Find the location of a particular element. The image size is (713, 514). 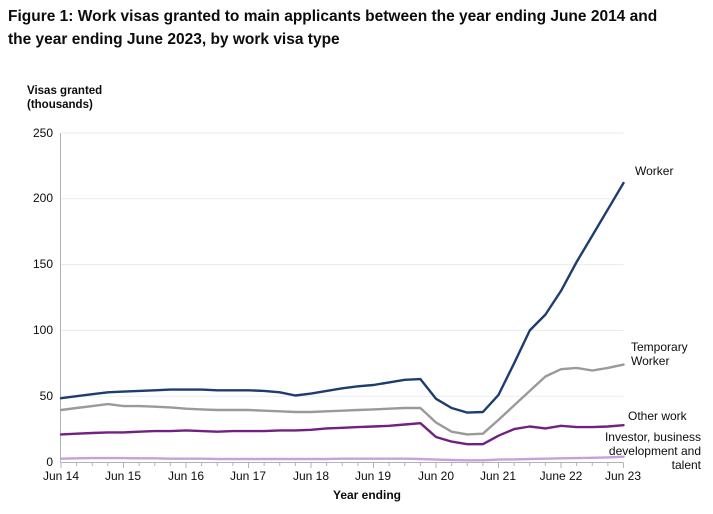

x-tick-label: Jun 20 is located at coordinates (436, 476).